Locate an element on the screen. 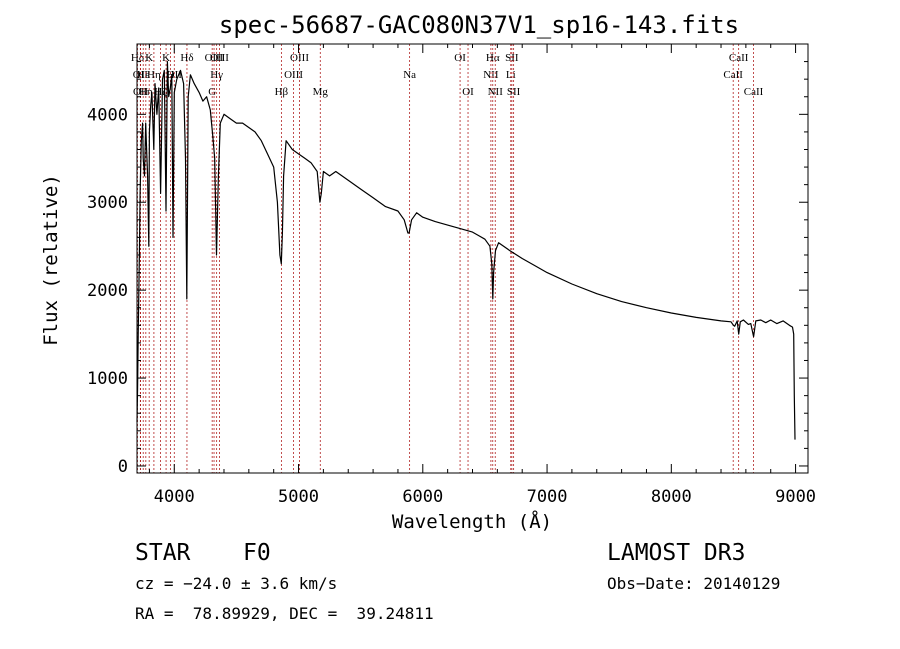 This screenshot has width=900, height=649. line-label: Hδ is located at coordinates (186, 58).